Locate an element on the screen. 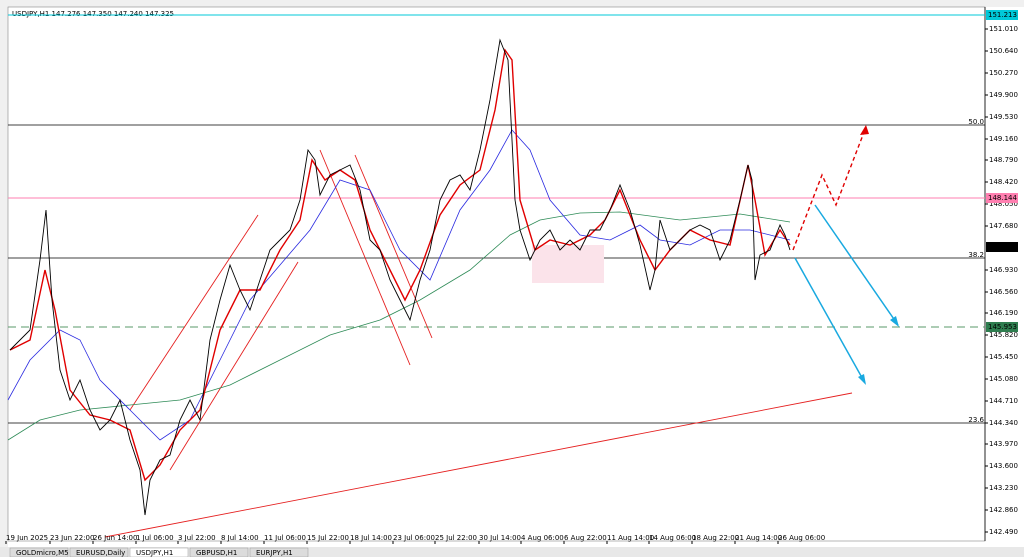 This screenshot has height=557, width=1024. time-label: 14 Aug 06:00 is located at coordinates (672, 538).